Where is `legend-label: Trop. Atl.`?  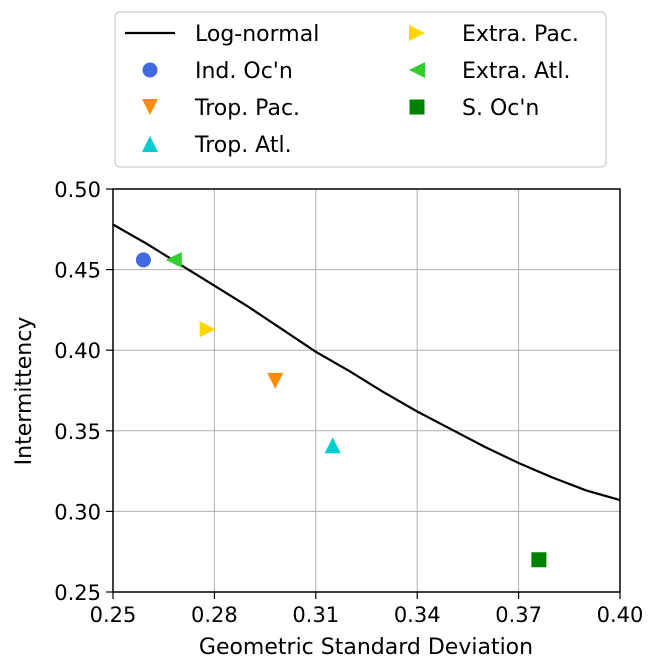
legend-label: Trop. Atl. is located at coordinates (243, 145).